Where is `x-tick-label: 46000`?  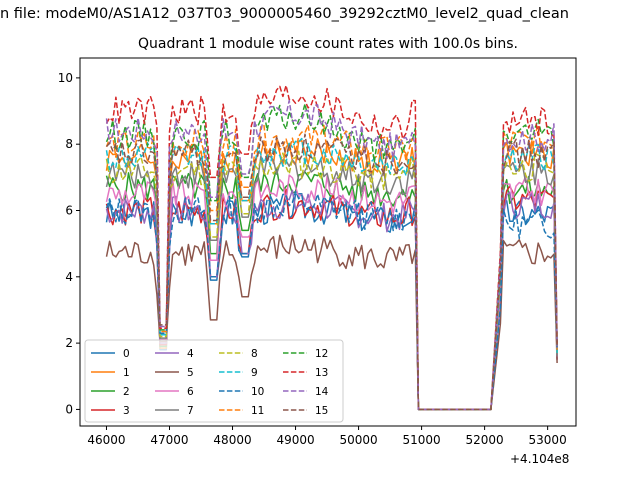 x-tick-label: 46000 is located at coordinates (106, 440).